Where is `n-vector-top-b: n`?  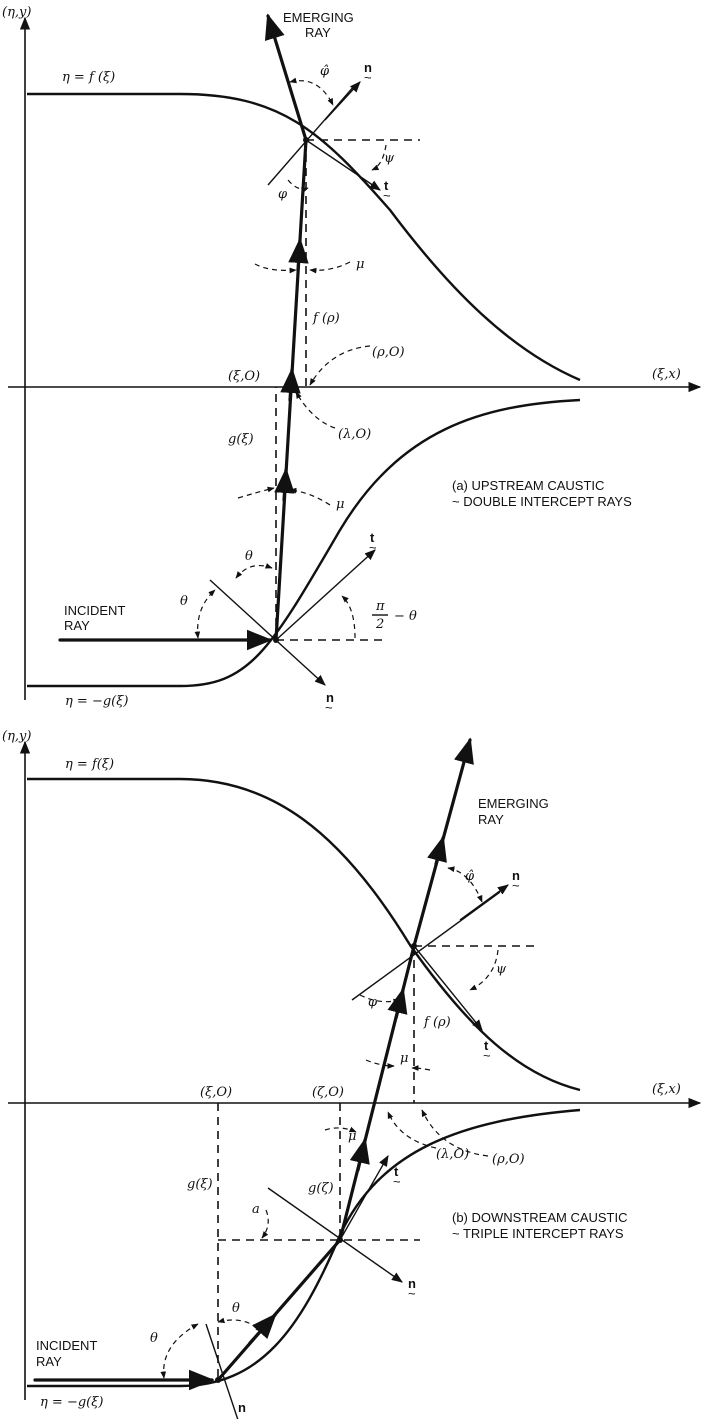
n-vector-top-b: n is located at coordinates (516, 875).